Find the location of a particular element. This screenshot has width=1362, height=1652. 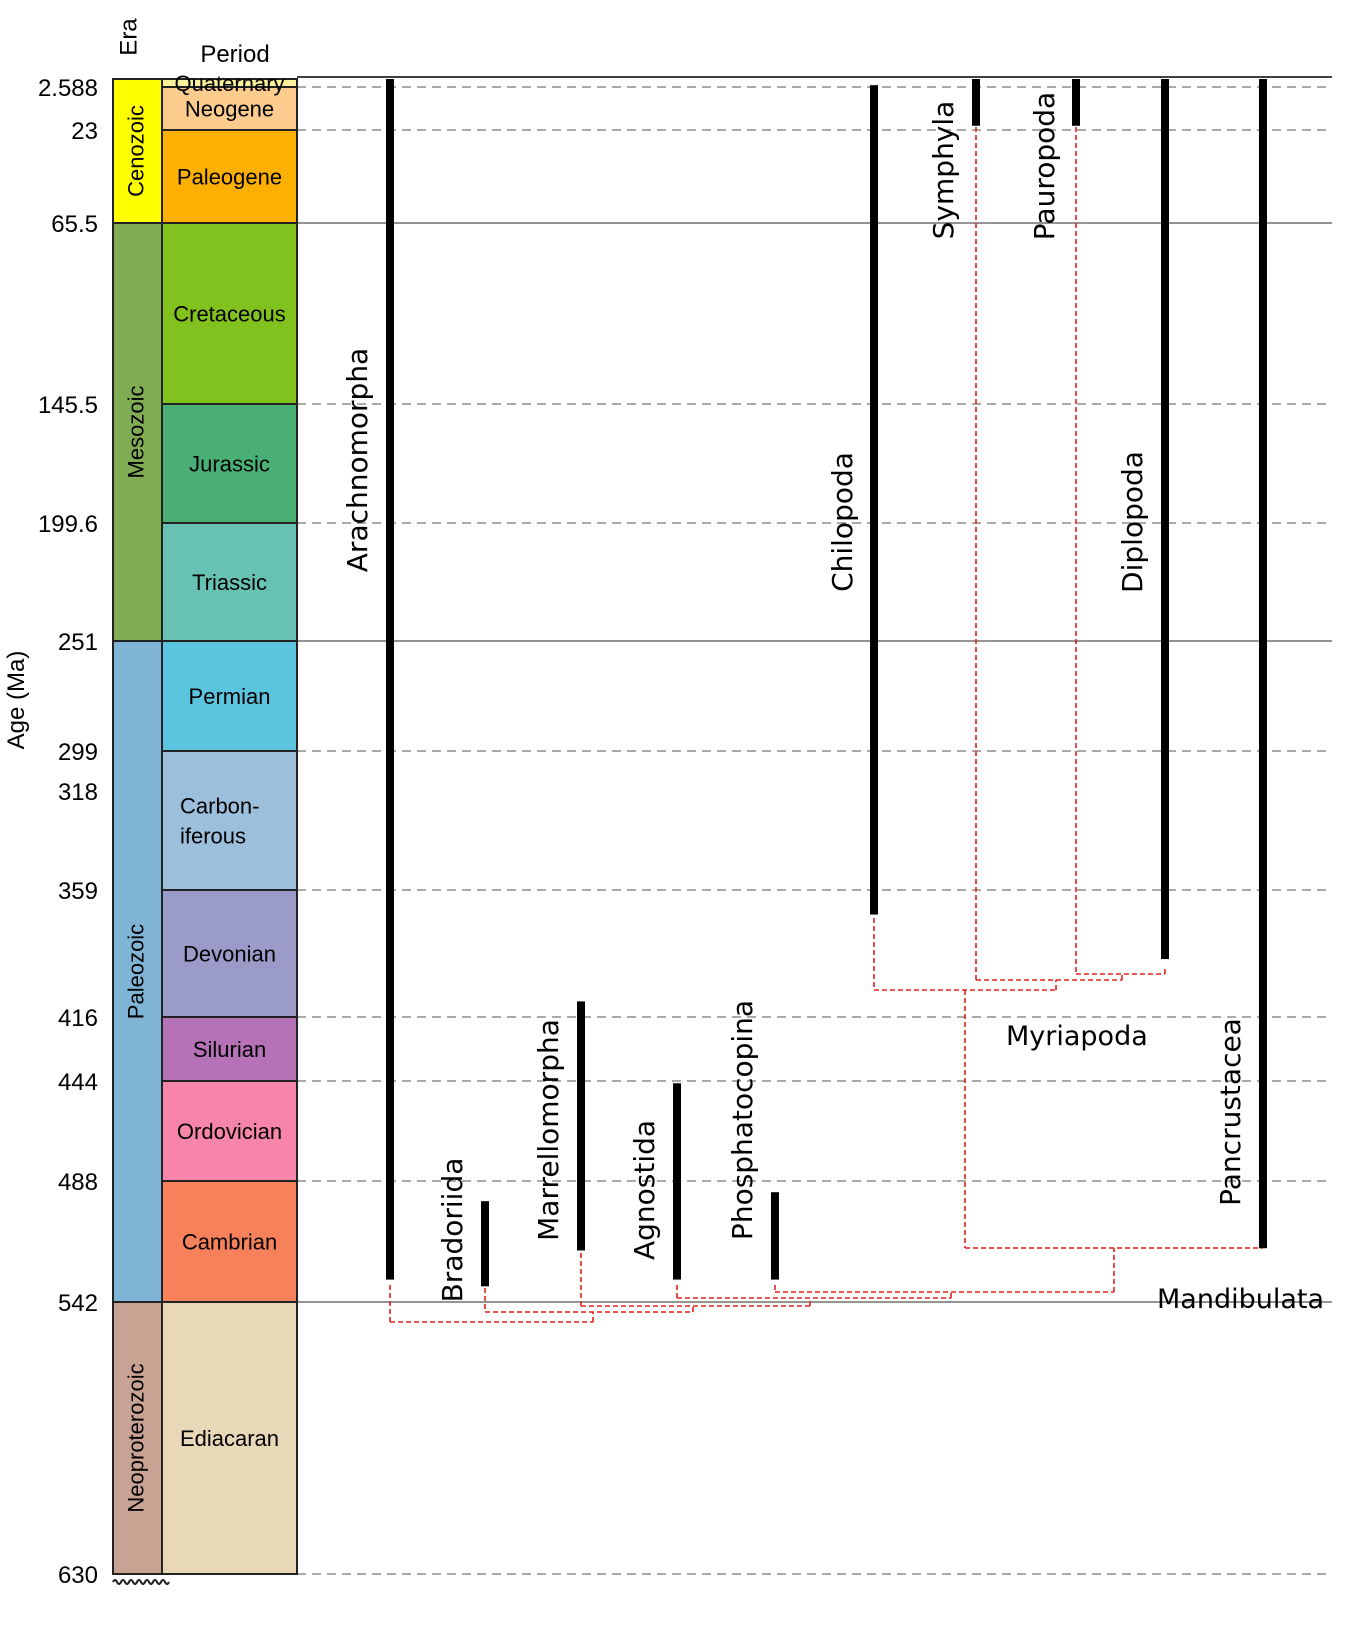

age-tick-label-4: 199.6 is located at coordinates (68, 524).